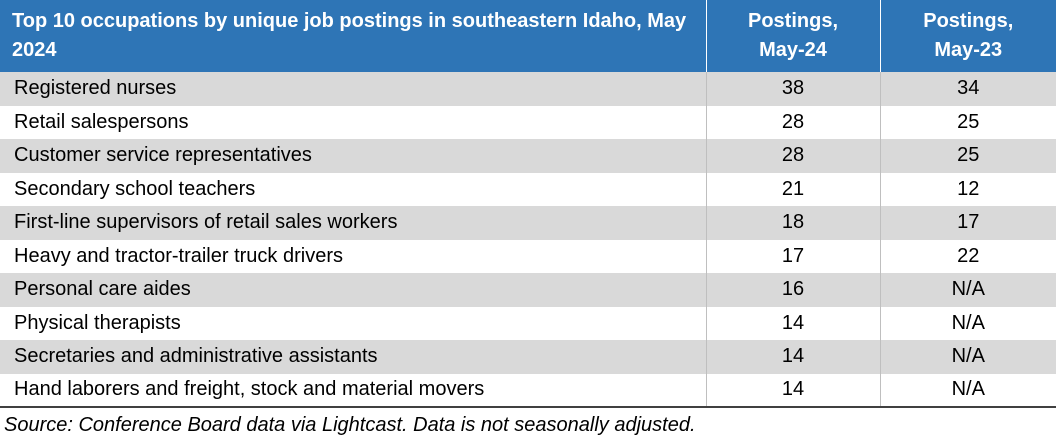 The width and height of the screenshot is (1056, 446). Describe the element at coordinates (967, 89) in the screenshot. I see `postings-cell: 34` at that location.